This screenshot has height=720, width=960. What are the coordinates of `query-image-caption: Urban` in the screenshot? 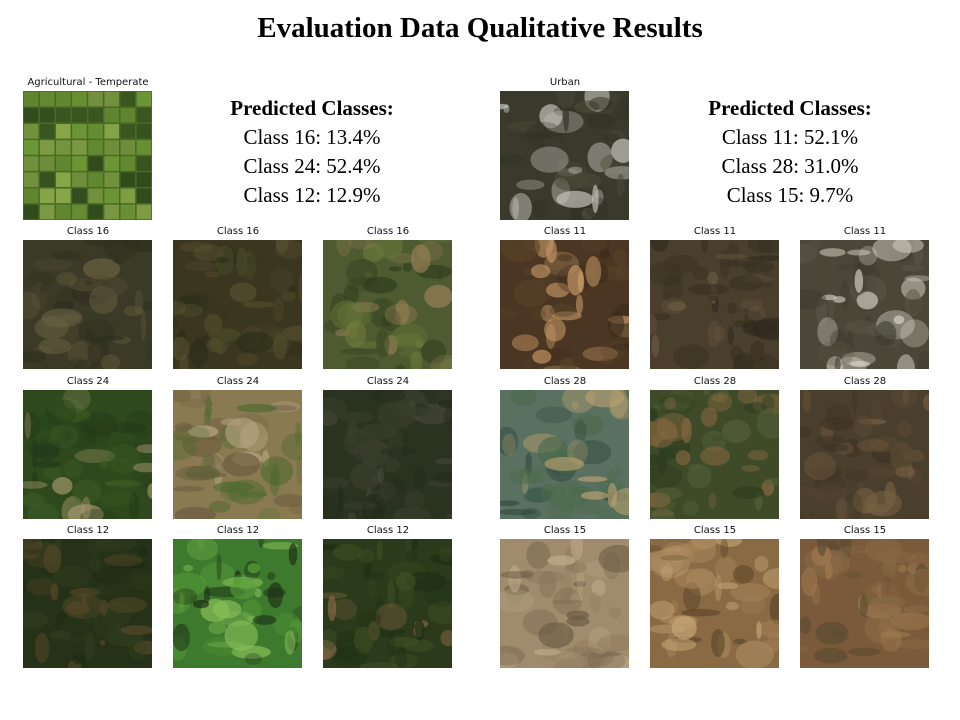 It's located at (565, 82).